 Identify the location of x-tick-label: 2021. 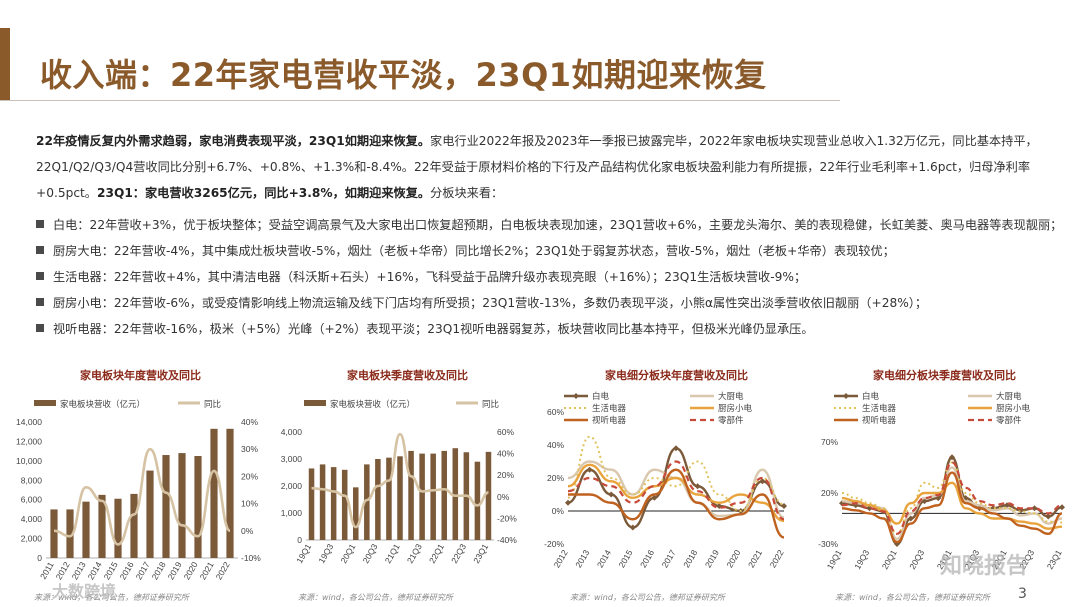
(207, 571).